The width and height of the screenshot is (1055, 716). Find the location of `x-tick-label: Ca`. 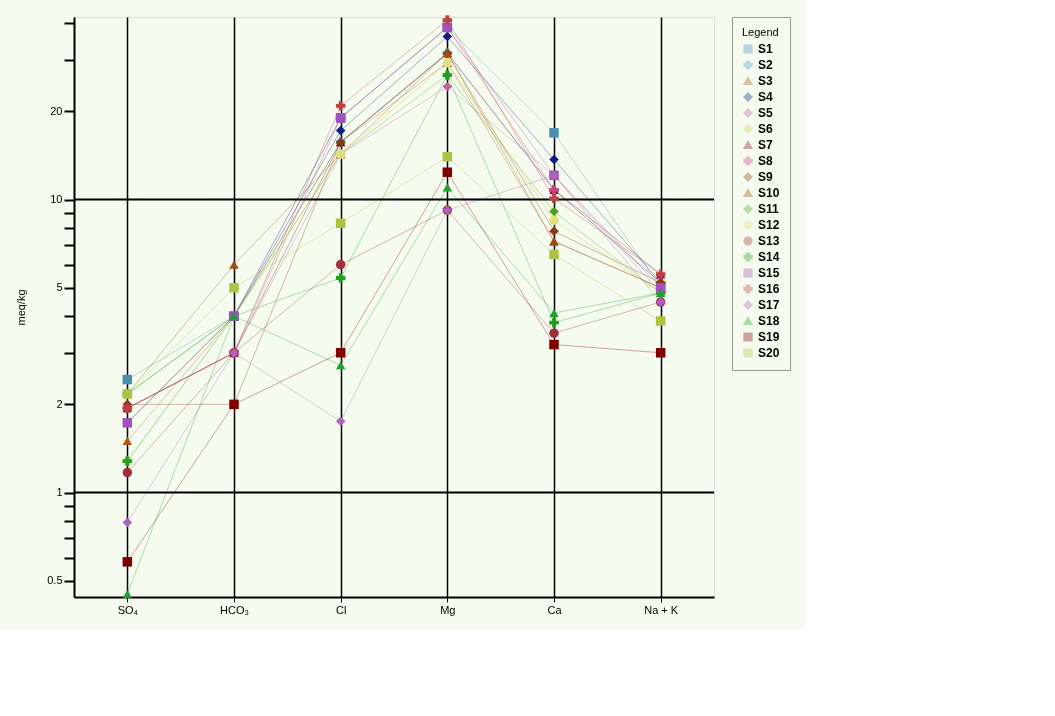

x-tick-label: Ca is located at coordinates (555, 609).